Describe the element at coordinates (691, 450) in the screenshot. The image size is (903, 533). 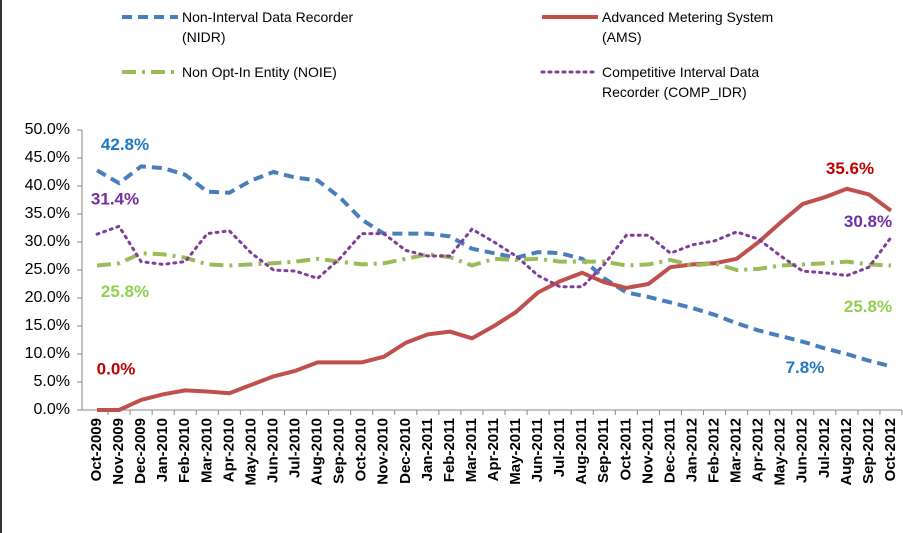
I see `x-tick-label: Jan-2012` at that location.